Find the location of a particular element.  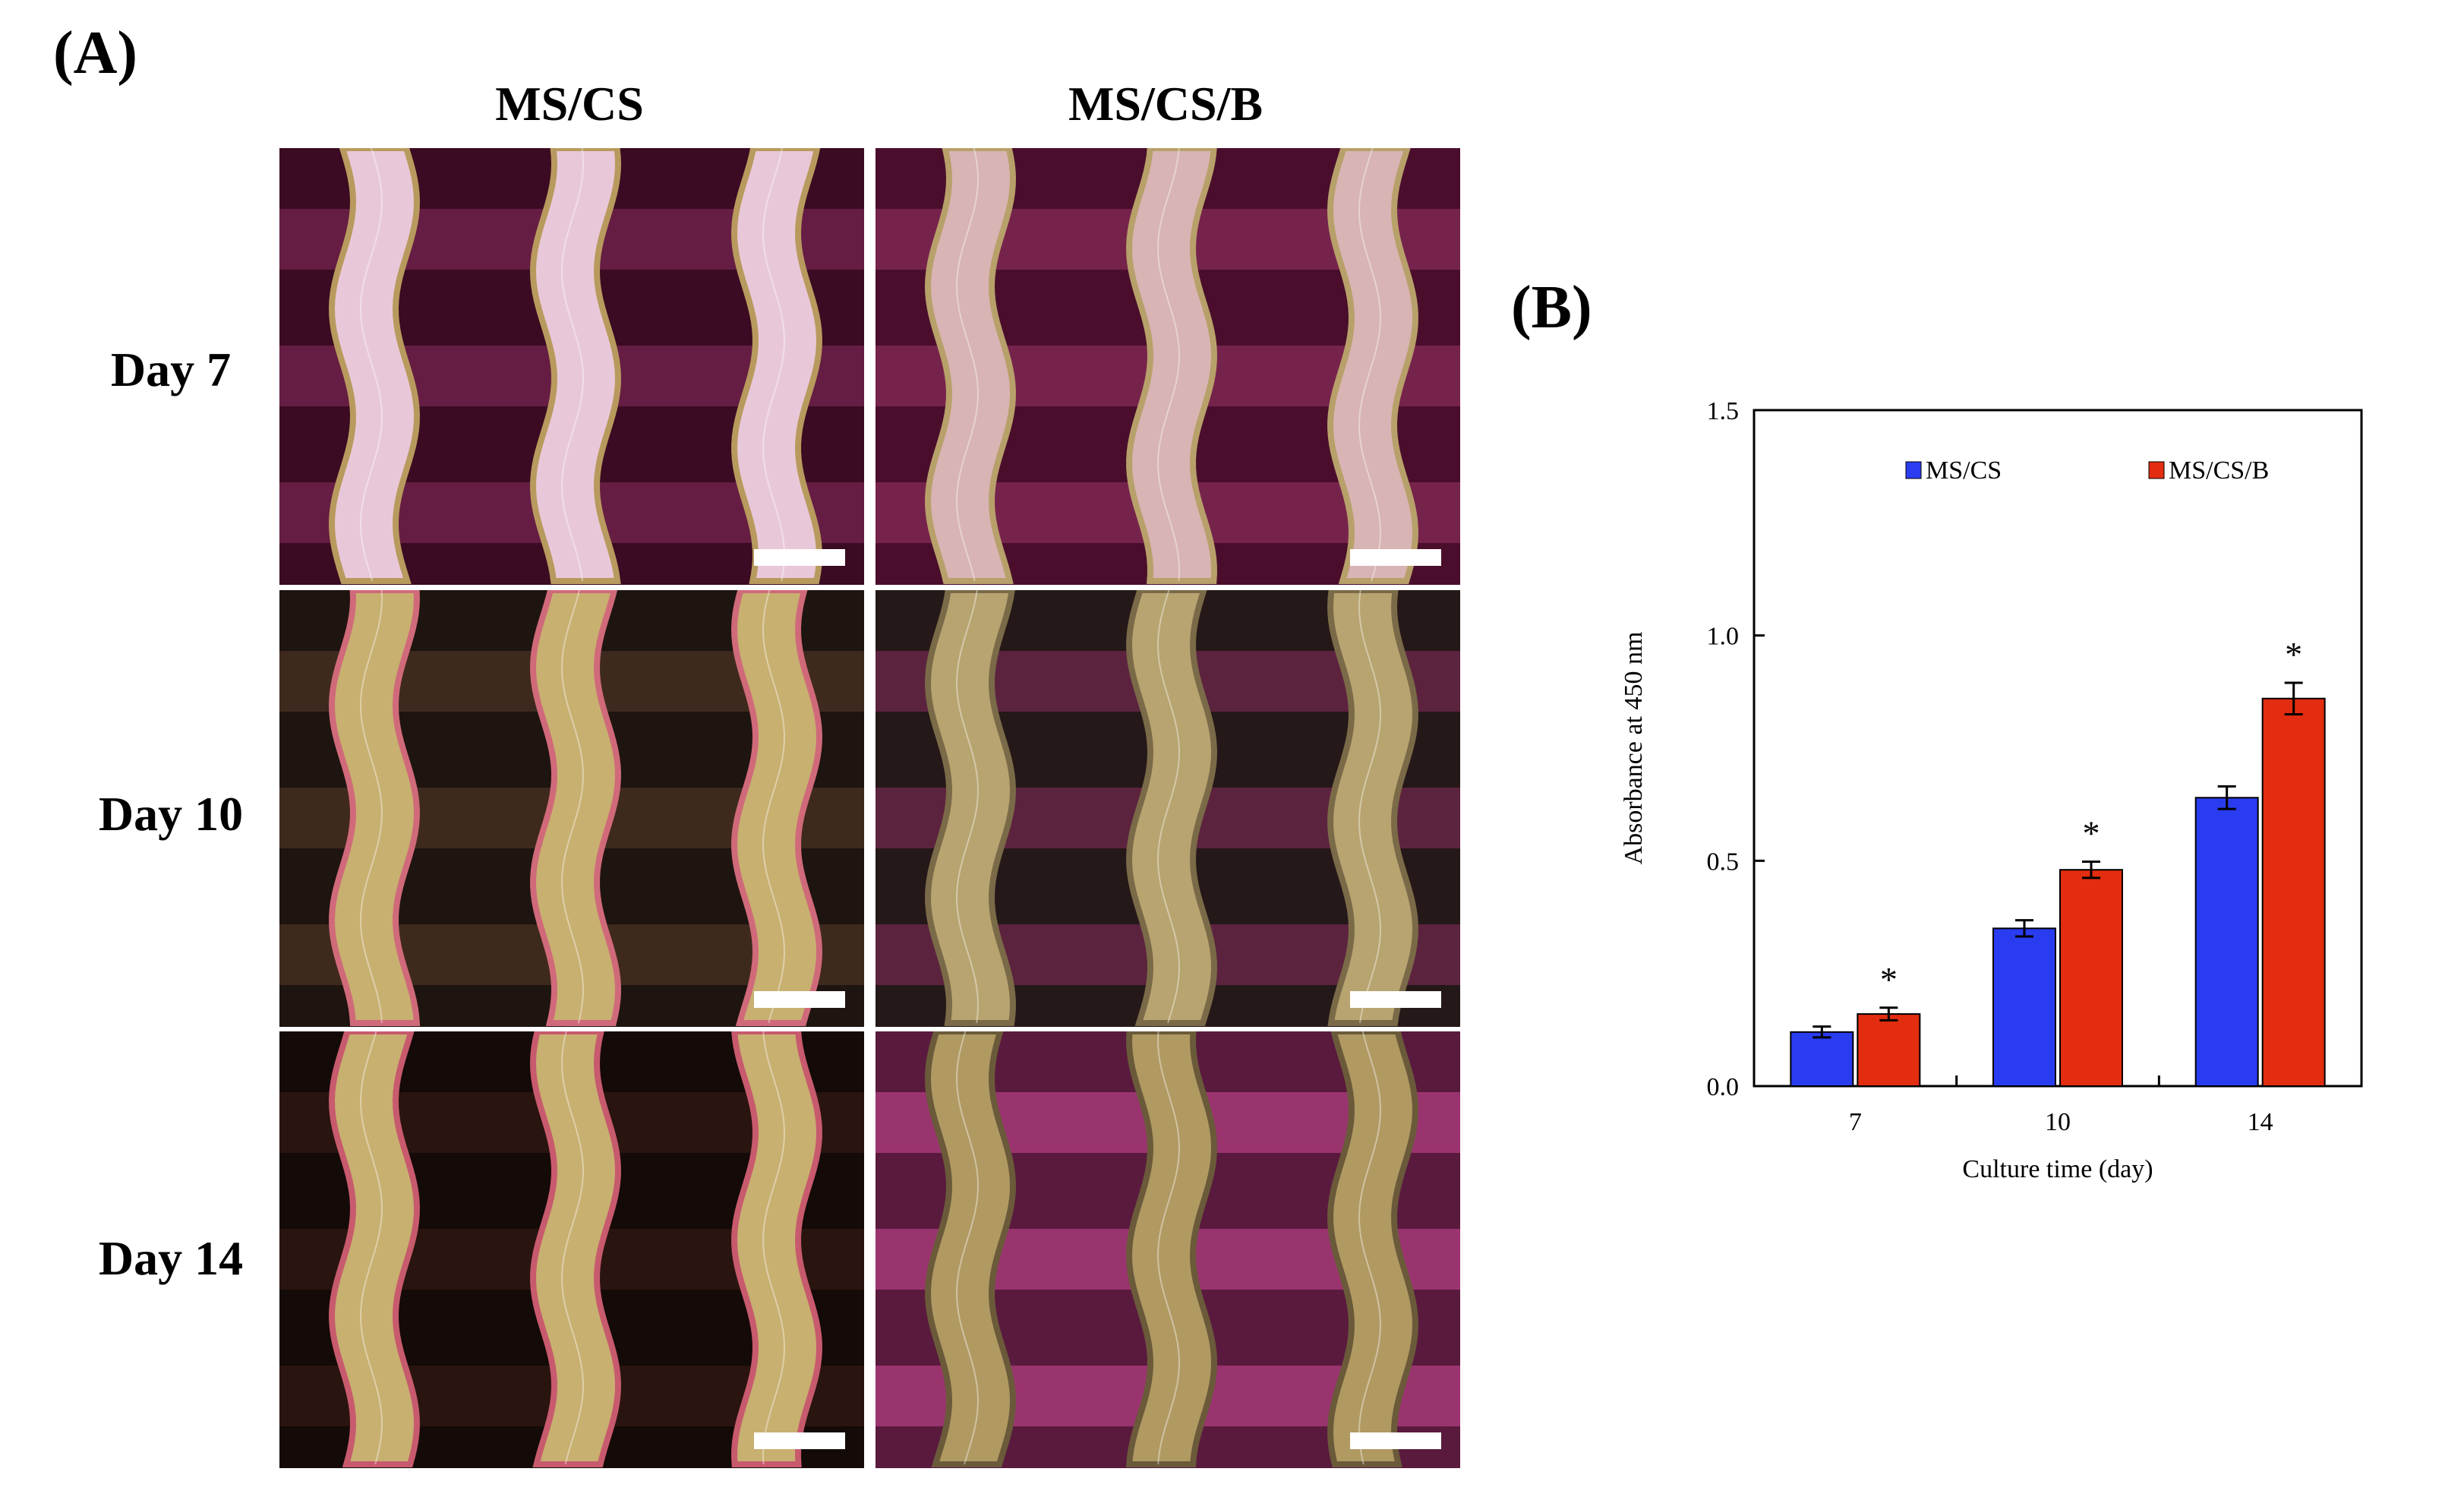

x-tick-label: 14 is located at coordinates (2261, 1122).